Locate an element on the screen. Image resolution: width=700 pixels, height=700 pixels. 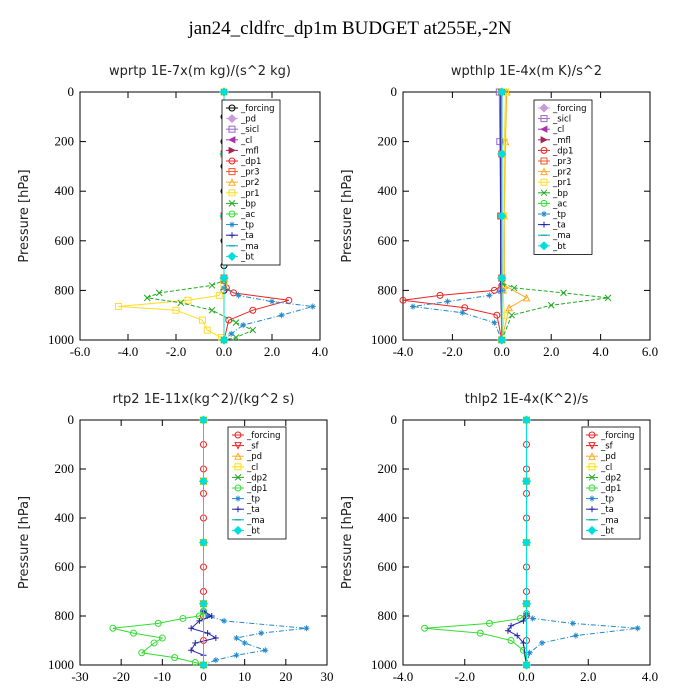
series-bp is located at coordinates (200, 216).